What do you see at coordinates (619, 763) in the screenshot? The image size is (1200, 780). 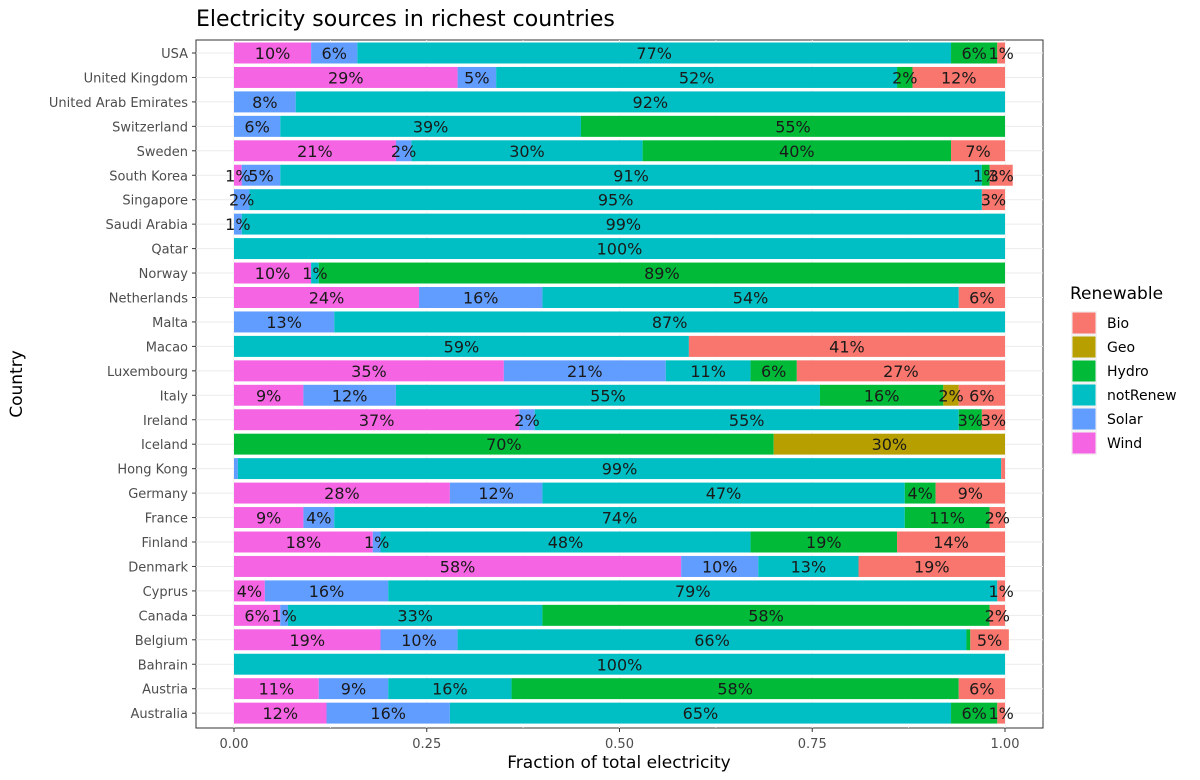 I see `x-axis-title: Fraction of total electricity` at bounding box center [619, 763].